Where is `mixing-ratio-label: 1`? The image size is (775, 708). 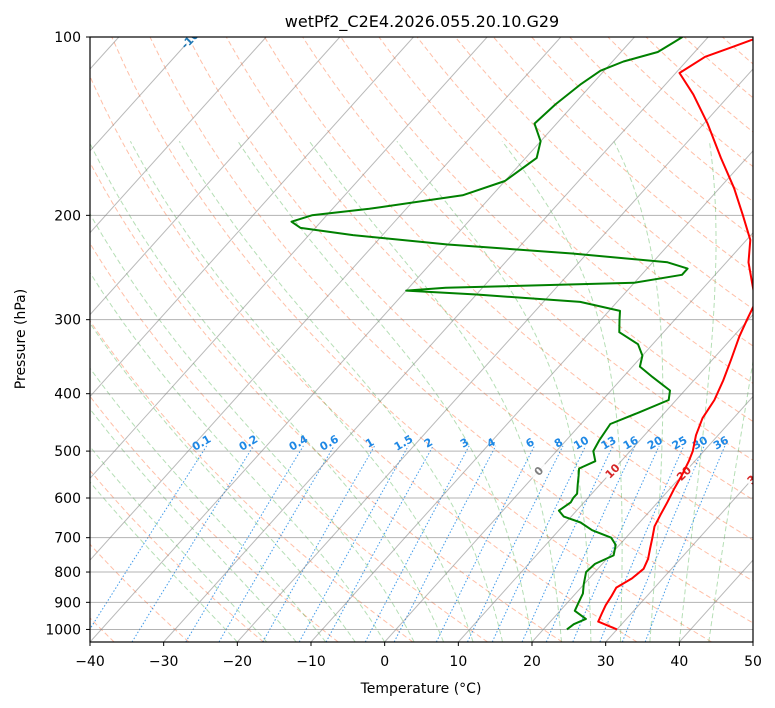
mixing-ratio-label: 1 is located at coordinates (369, 443).